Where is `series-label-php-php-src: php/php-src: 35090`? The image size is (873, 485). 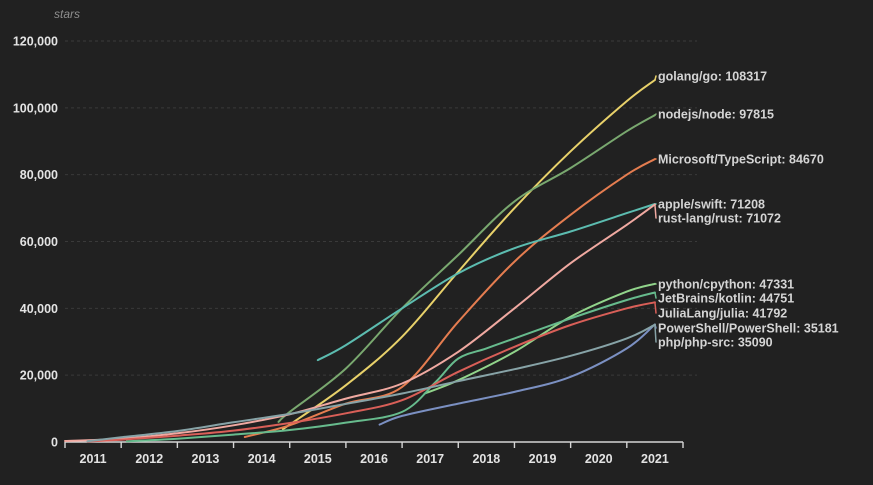 series-label-php-php-src: php/php-src: 35090 is located at coordinates (715, 343).